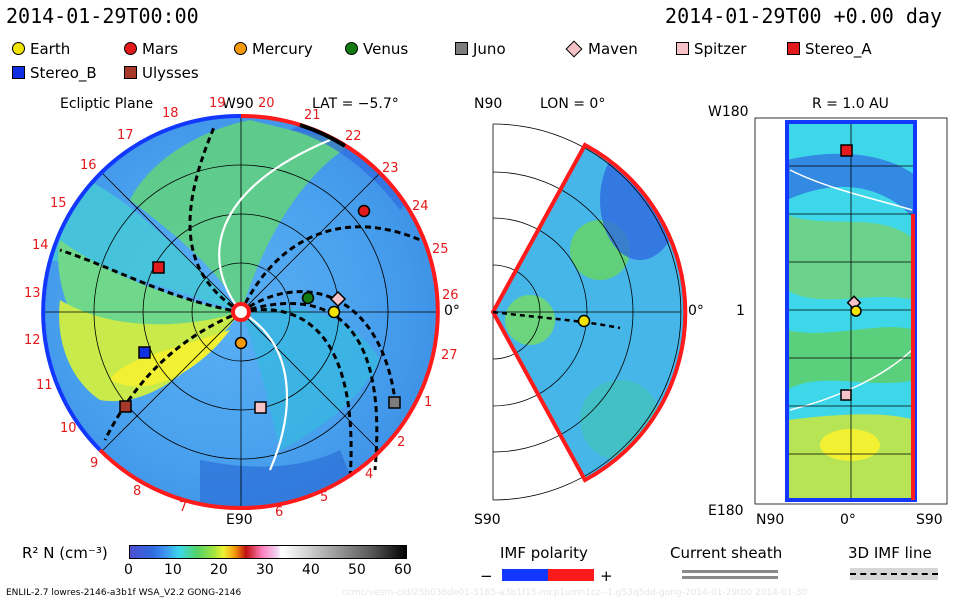  What do you see at coordinates (803, 16) in the screenshot?
I see `date-right: 2014-01-29T00 +0.00 day` at bounding box center [803, 16].